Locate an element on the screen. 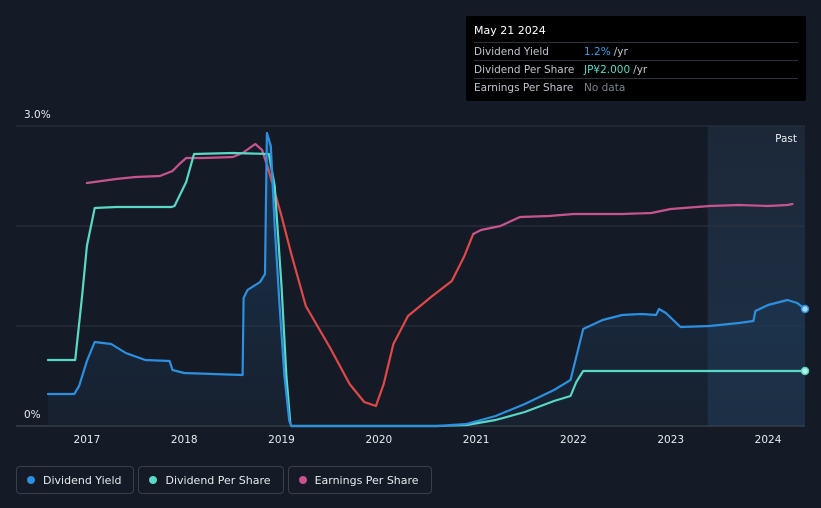 The image size is (821, 508). eps-line-early is located at coordinates (177, 163).